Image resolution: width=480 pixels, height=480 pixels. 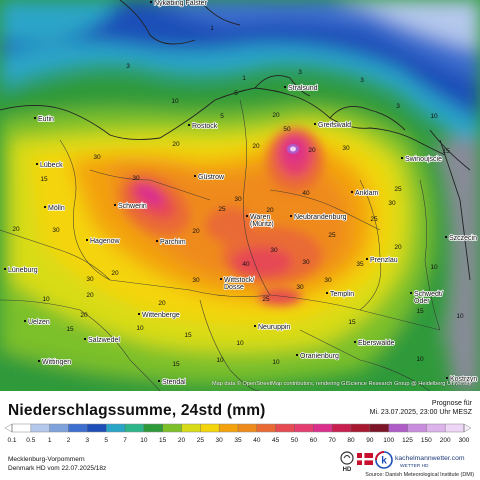 I want to click on city-hagenow: Hagenow, so click(x=103, y=241).